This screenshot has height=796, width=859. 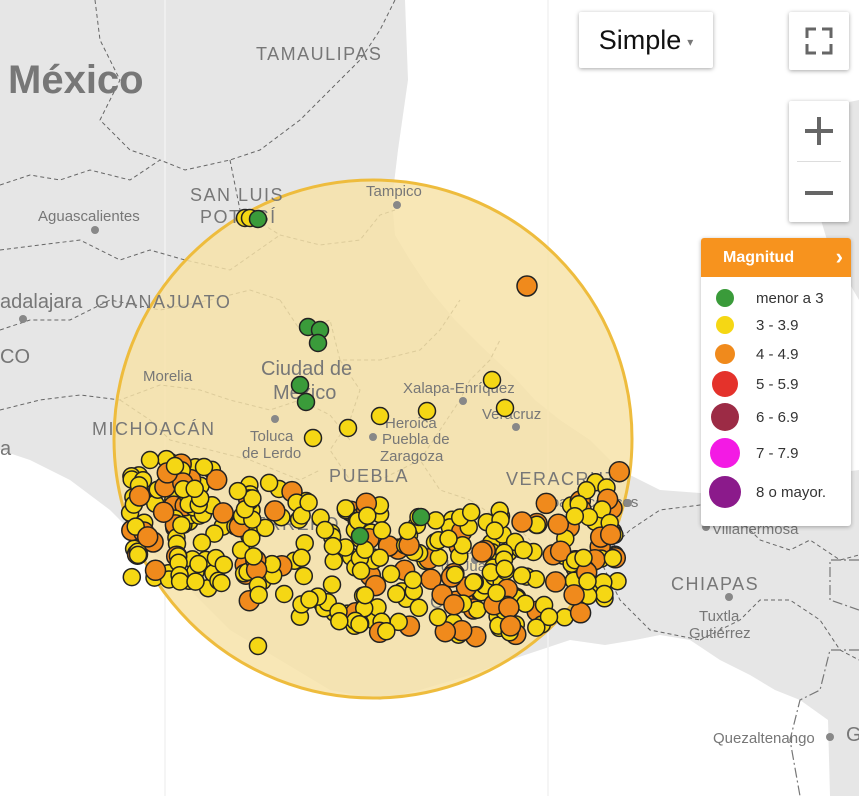 I want to click on layer-select-dropdown: Simple ▾, so click(x=646, y=40).